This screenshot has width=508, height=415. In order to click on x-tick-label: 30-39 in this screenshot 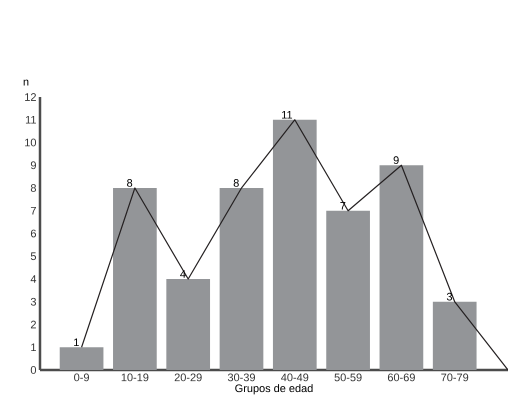, I will do `click(241, 378)`.